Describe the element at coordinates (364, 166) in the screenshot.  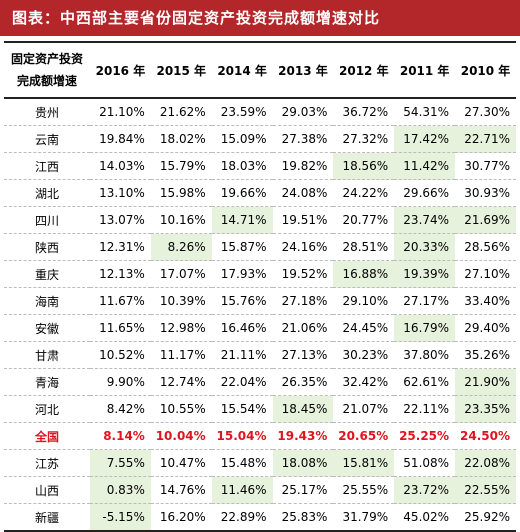
I see `value-cell: 18.56%` at that location.